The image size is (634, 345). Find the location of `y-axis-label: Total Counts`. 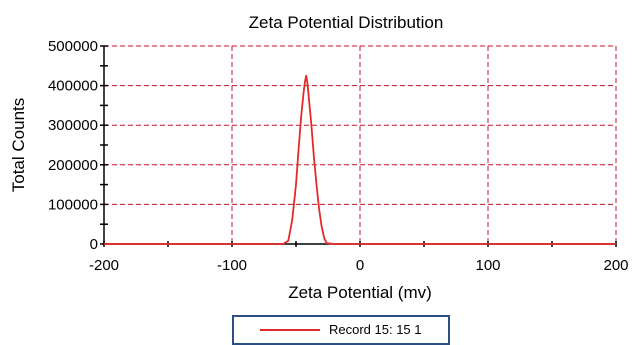

y-axis-label: Total Counts is located at coordinates (18, 145).